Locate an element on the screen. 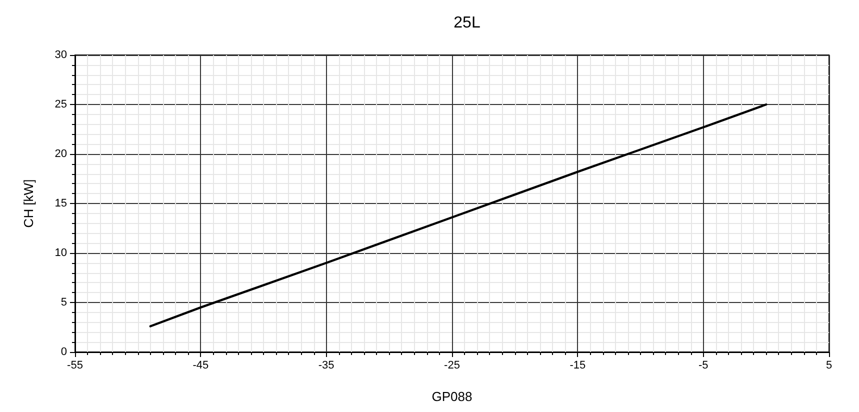 This screenshot has height=412, width=859. x-tick-label: -5 is located at coordinates (703, 366).